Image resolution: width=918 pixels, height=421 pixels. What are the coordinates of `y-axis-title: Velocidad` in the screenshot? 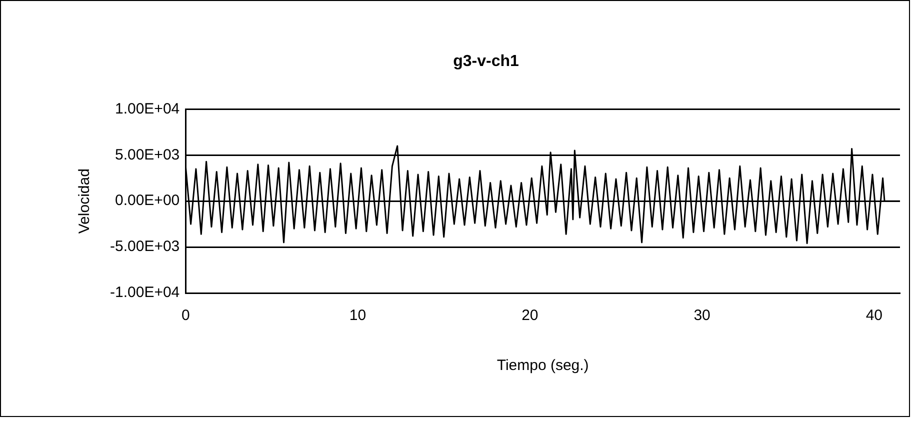 It's located at (85, 201).